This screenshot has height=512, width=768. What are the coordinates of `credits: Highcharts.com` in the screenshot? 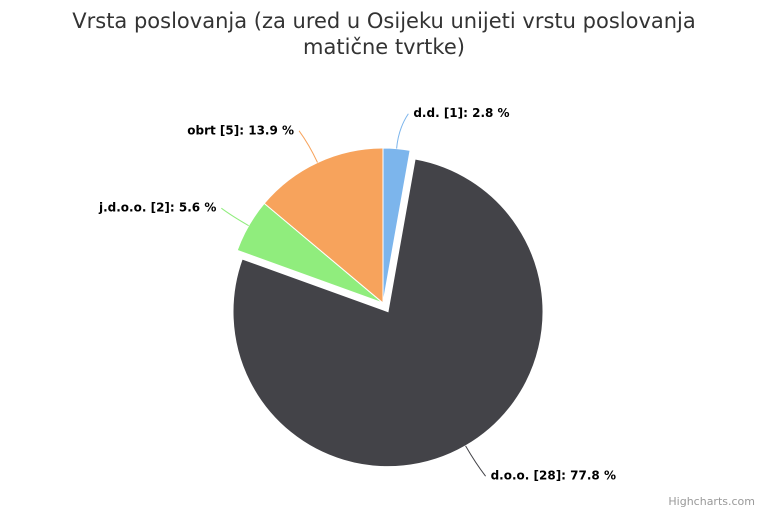 It's located at (711, 501).